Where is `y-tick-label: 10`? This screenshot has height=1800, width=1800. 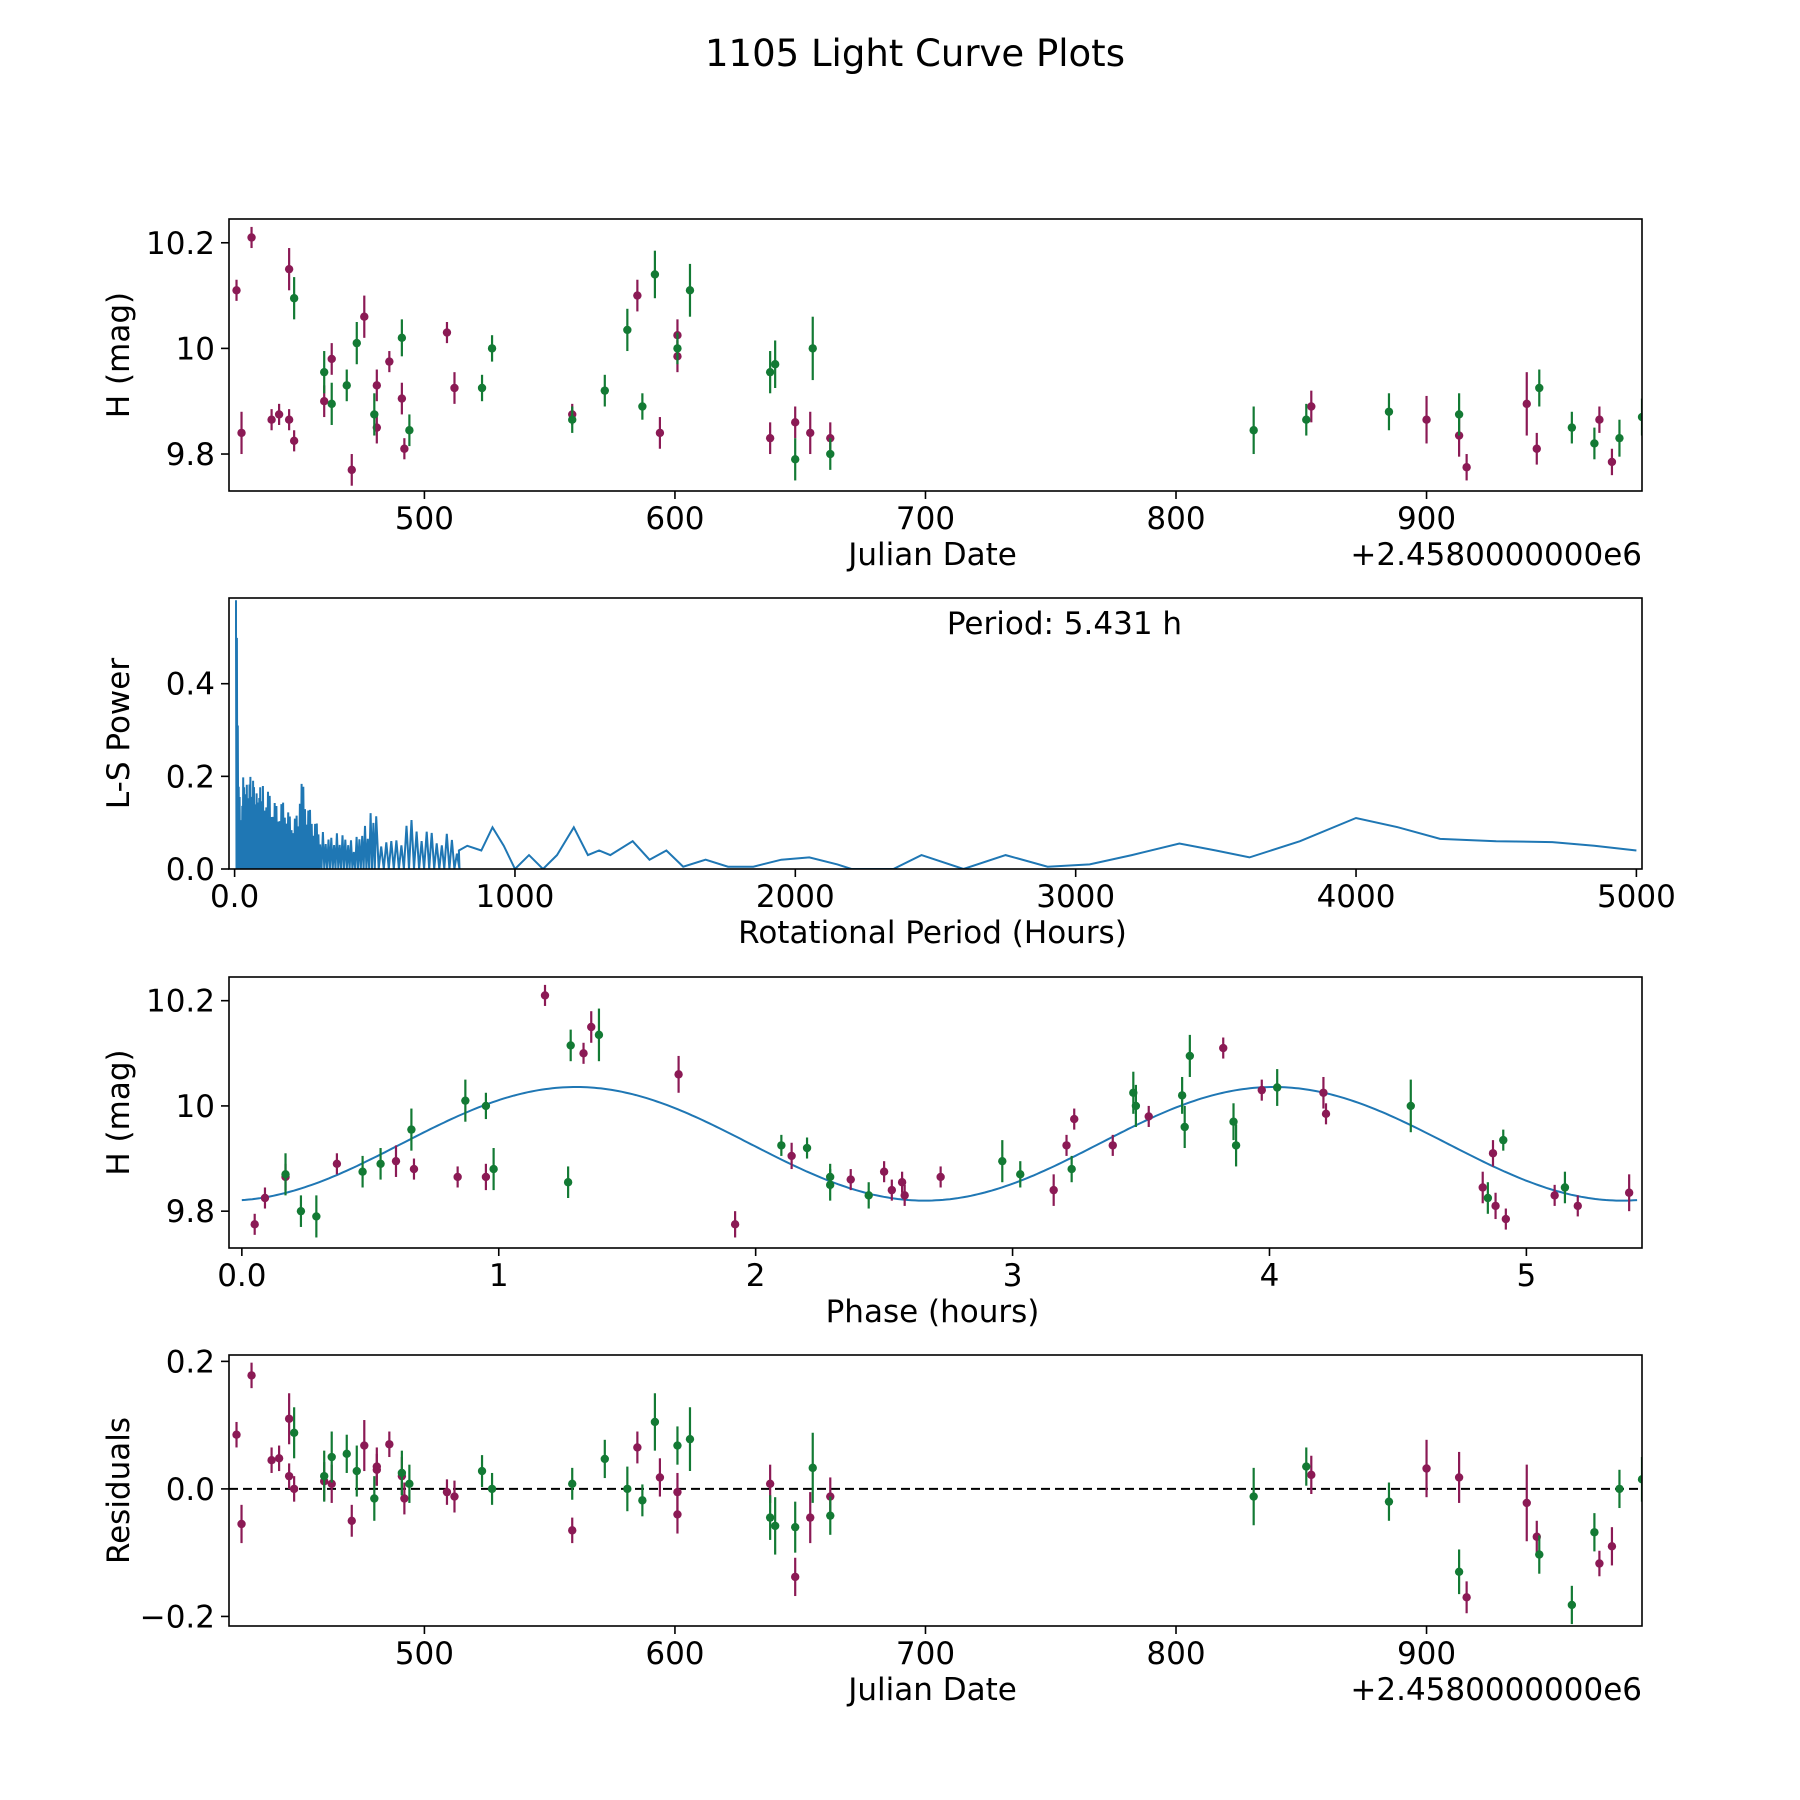 y-tick-label: 10 is located at coordinates (195, 1107).